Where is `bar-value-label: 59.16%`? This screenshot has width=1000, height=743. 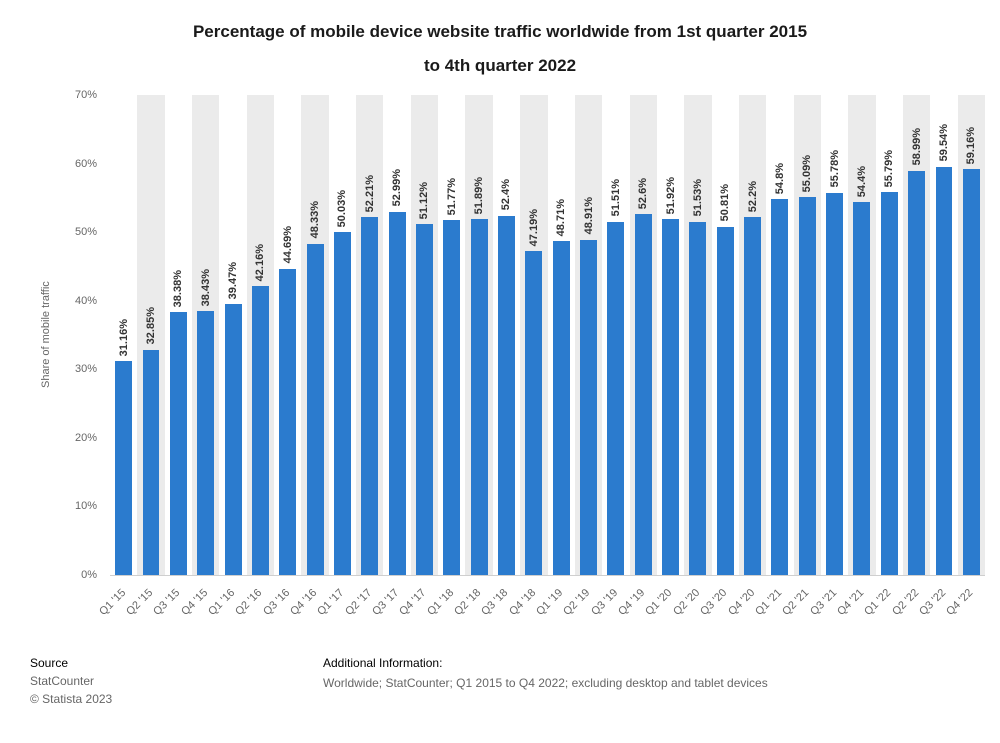
bar-value-label: 59.16% is located at coordinates (971, 146).